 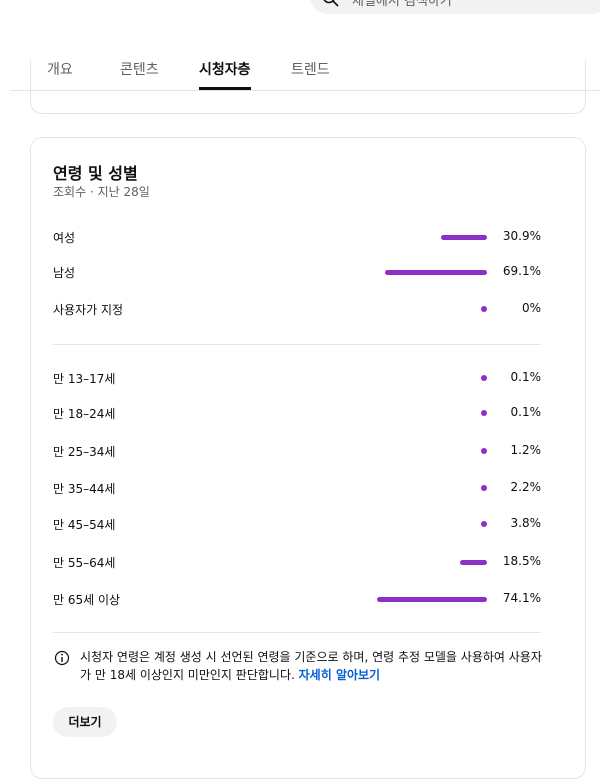 I want to click on search-box: 채널에서 검색하기, so click(x=455, y=7).